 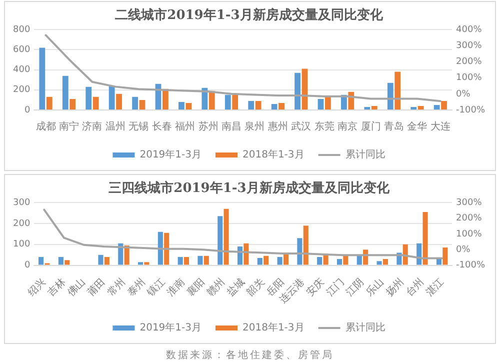 I want to click on y-tick-label: 300, so click(x=21, y=203).